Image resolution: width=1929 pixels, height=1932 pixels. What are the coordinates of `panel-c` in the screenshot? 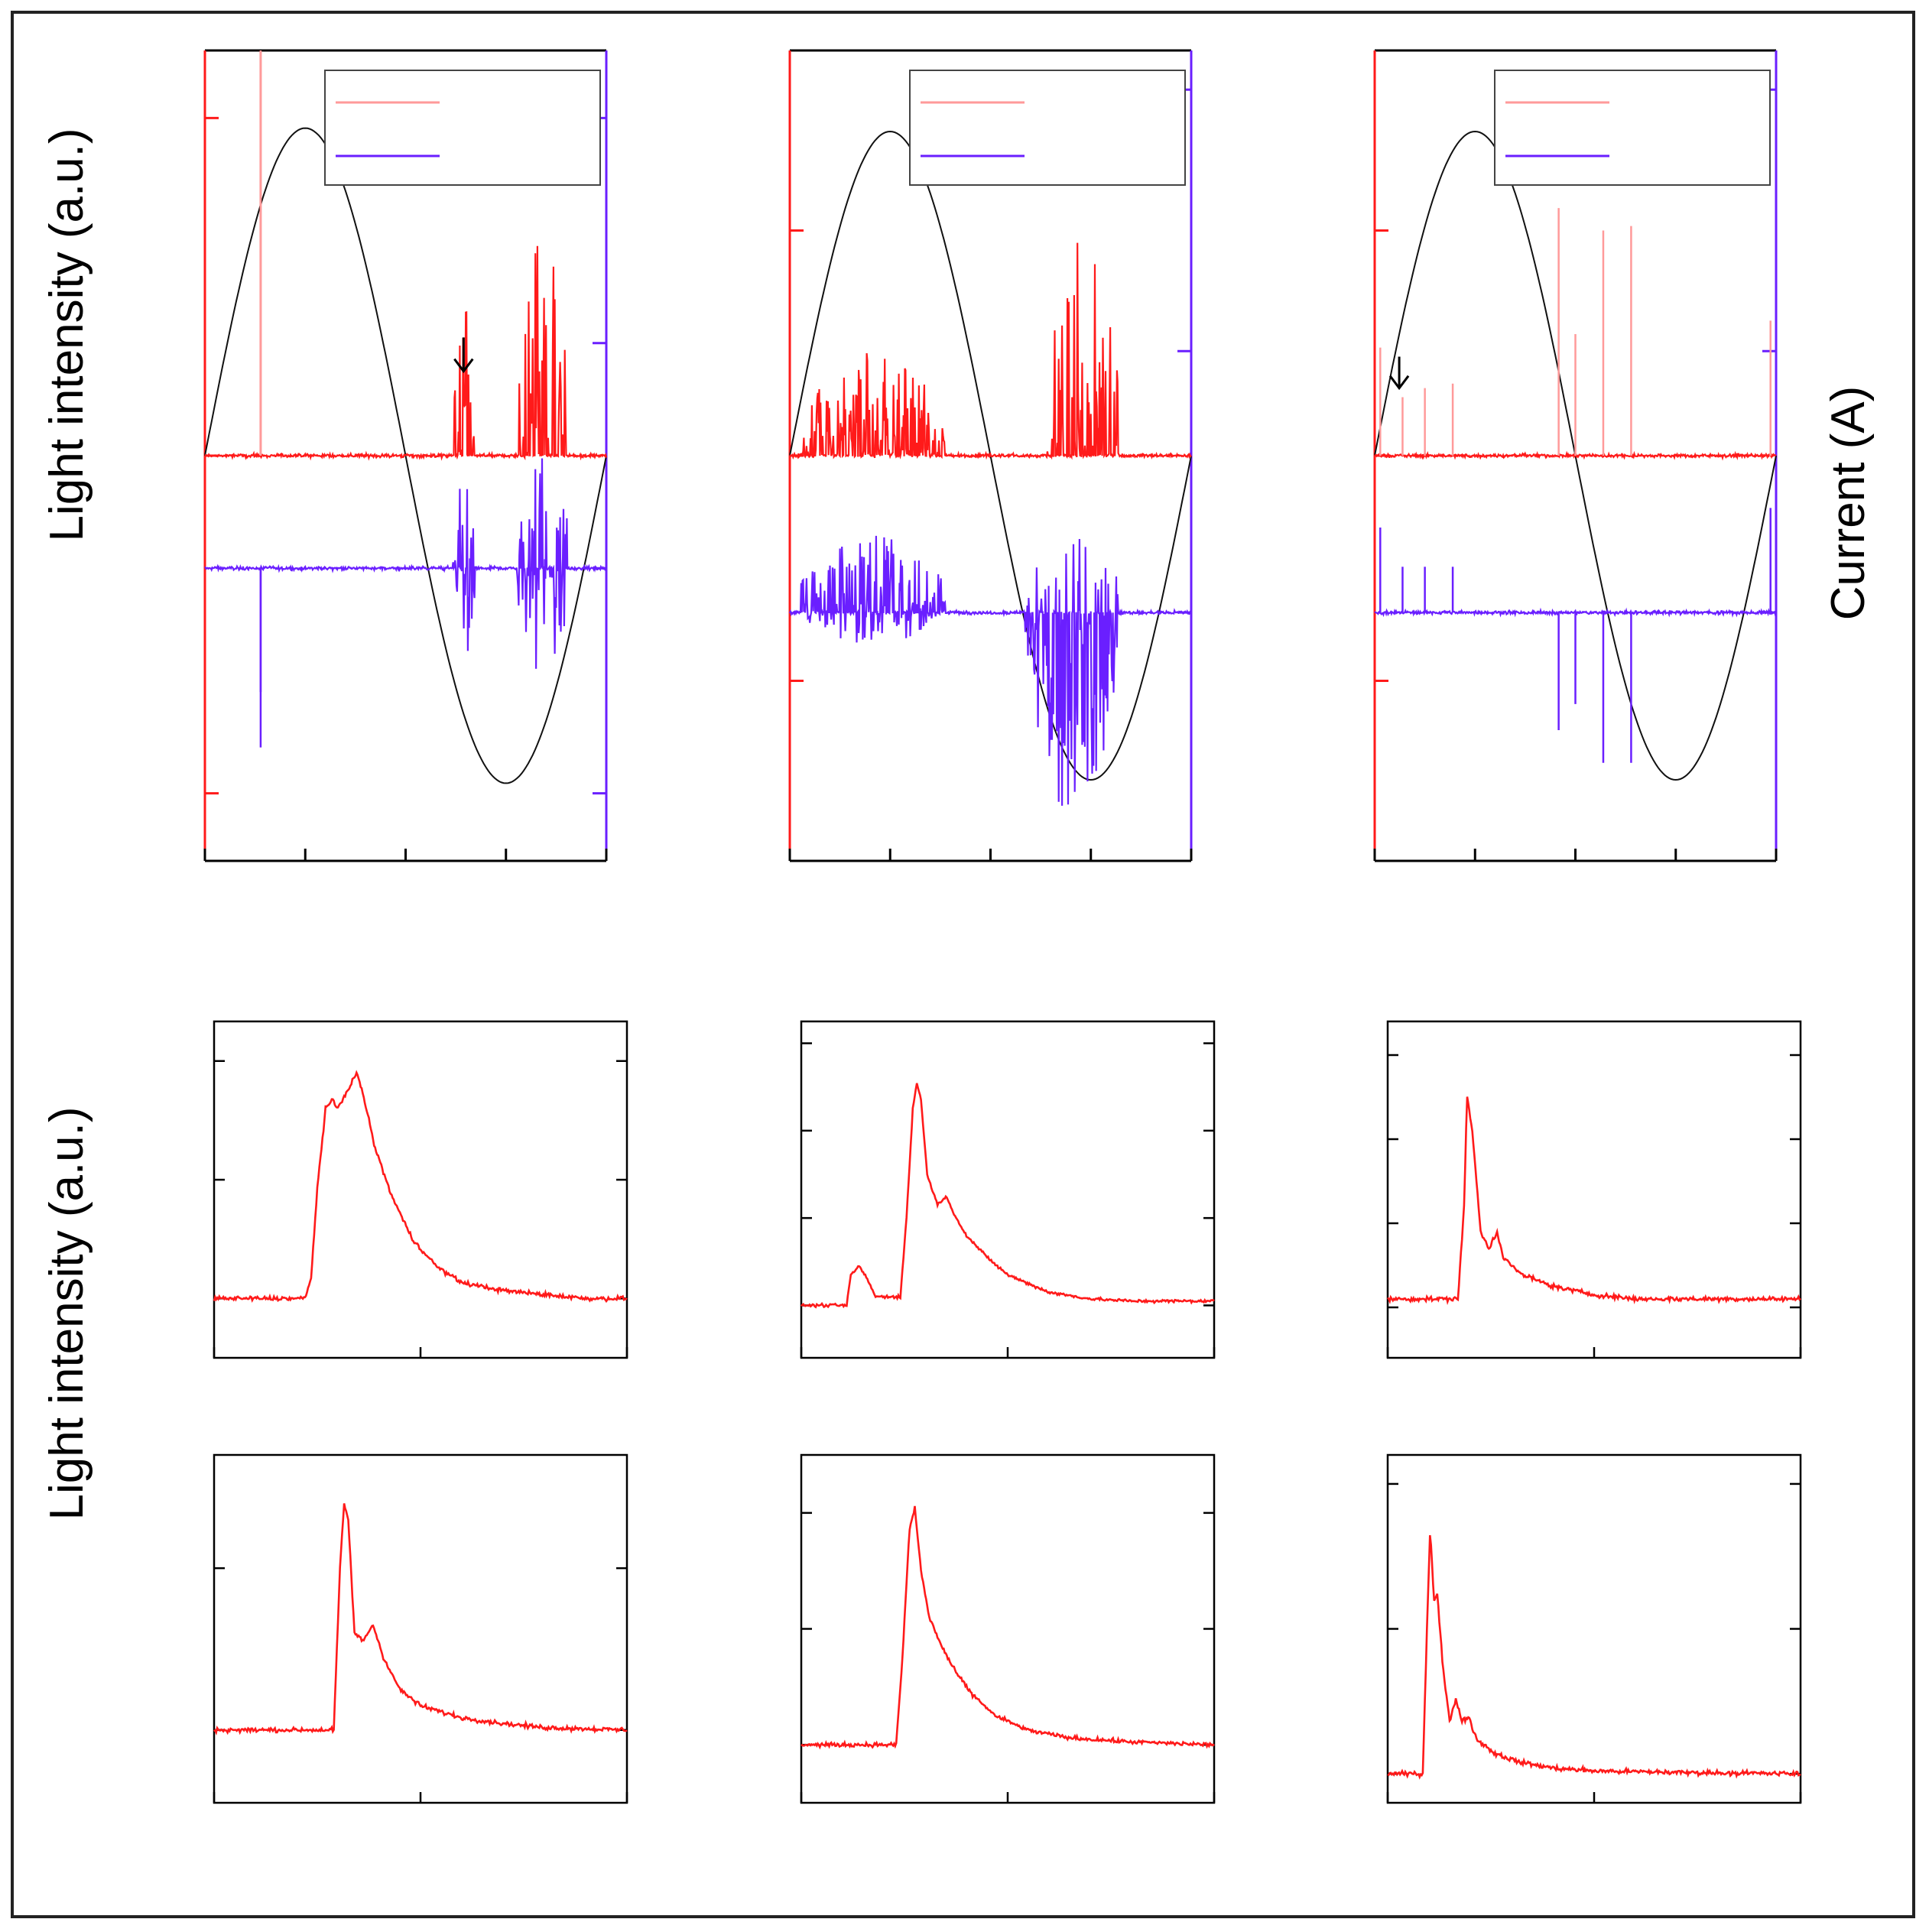 It's located at (1576, 455).